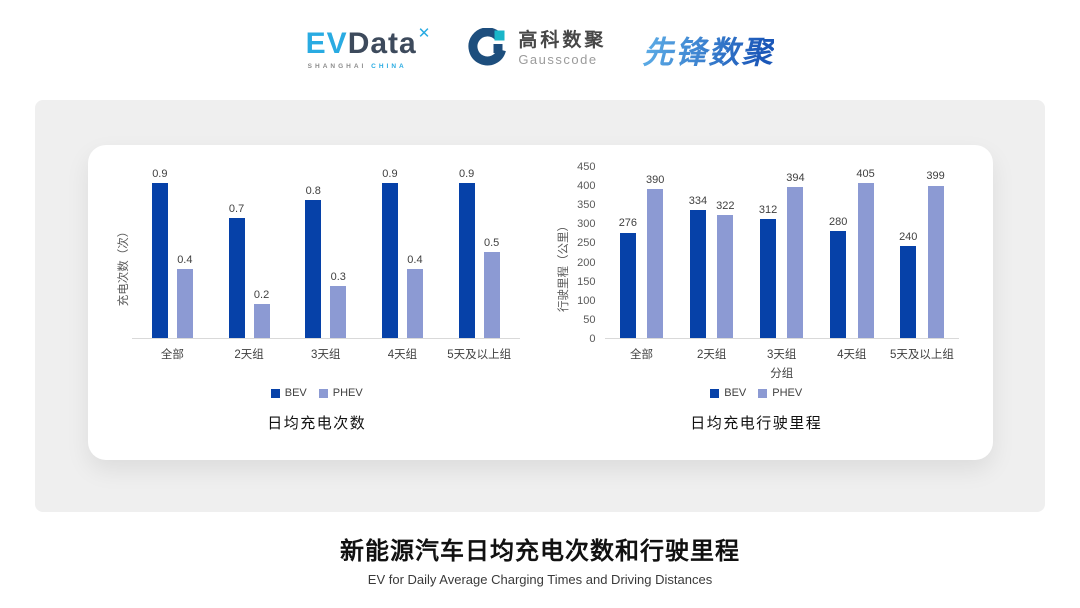 The image size is (1080, 608). I want to click on evdata-china-text: CHINA, so click(389, 66).